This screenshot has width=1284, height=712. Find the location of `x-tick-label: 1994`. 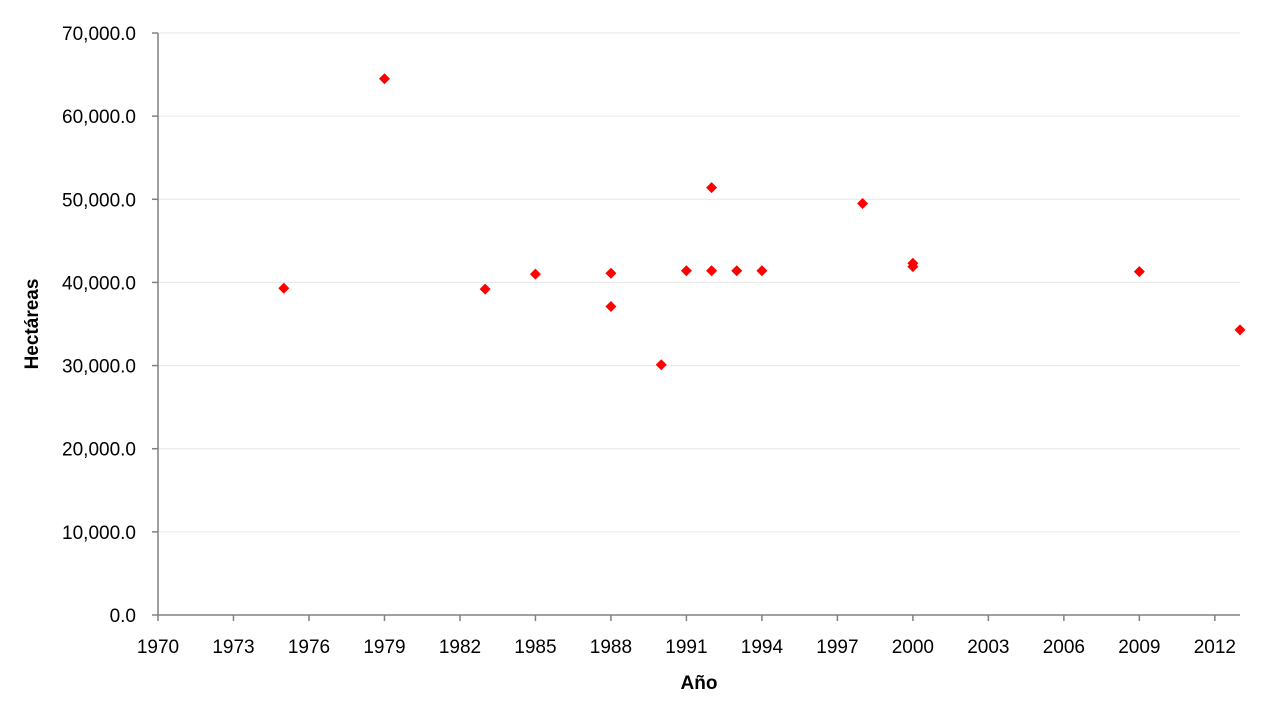

x-tick-label: 1994 is located at coordinates (762, 647).